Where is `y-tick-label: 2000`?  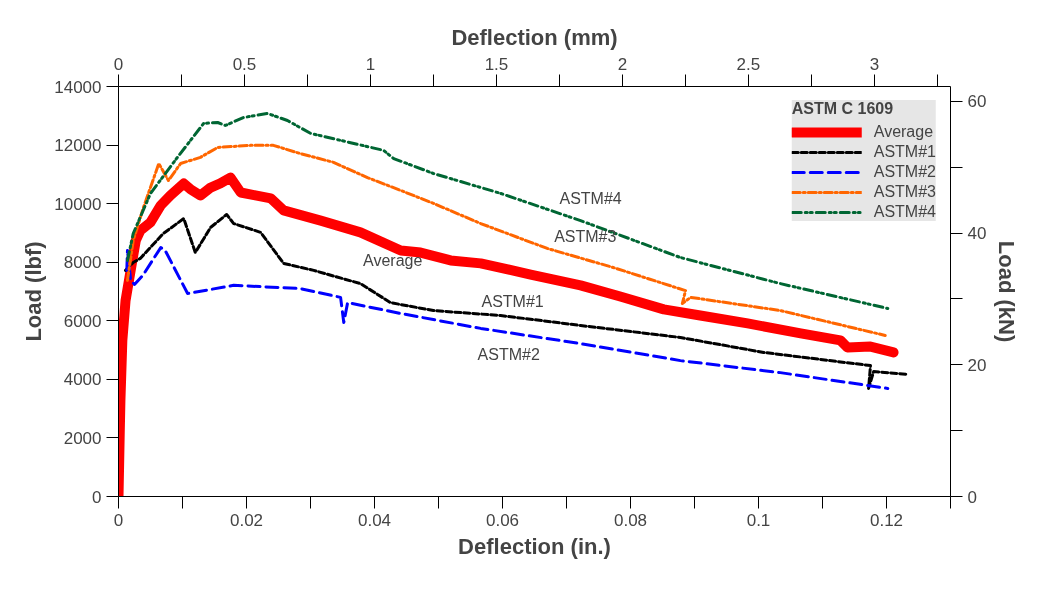 y-tick-label: 2000 is located at coordinates (82, 438).